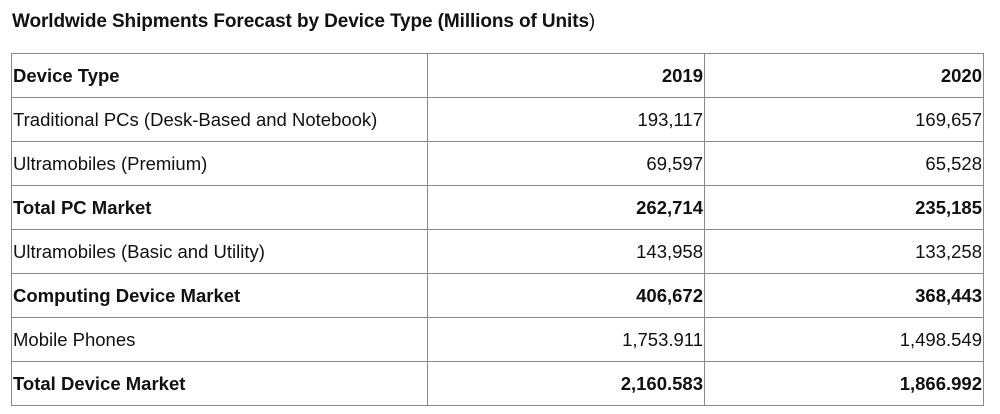  I want to click on value-2019-cell: 406,672, so click(566, 295).